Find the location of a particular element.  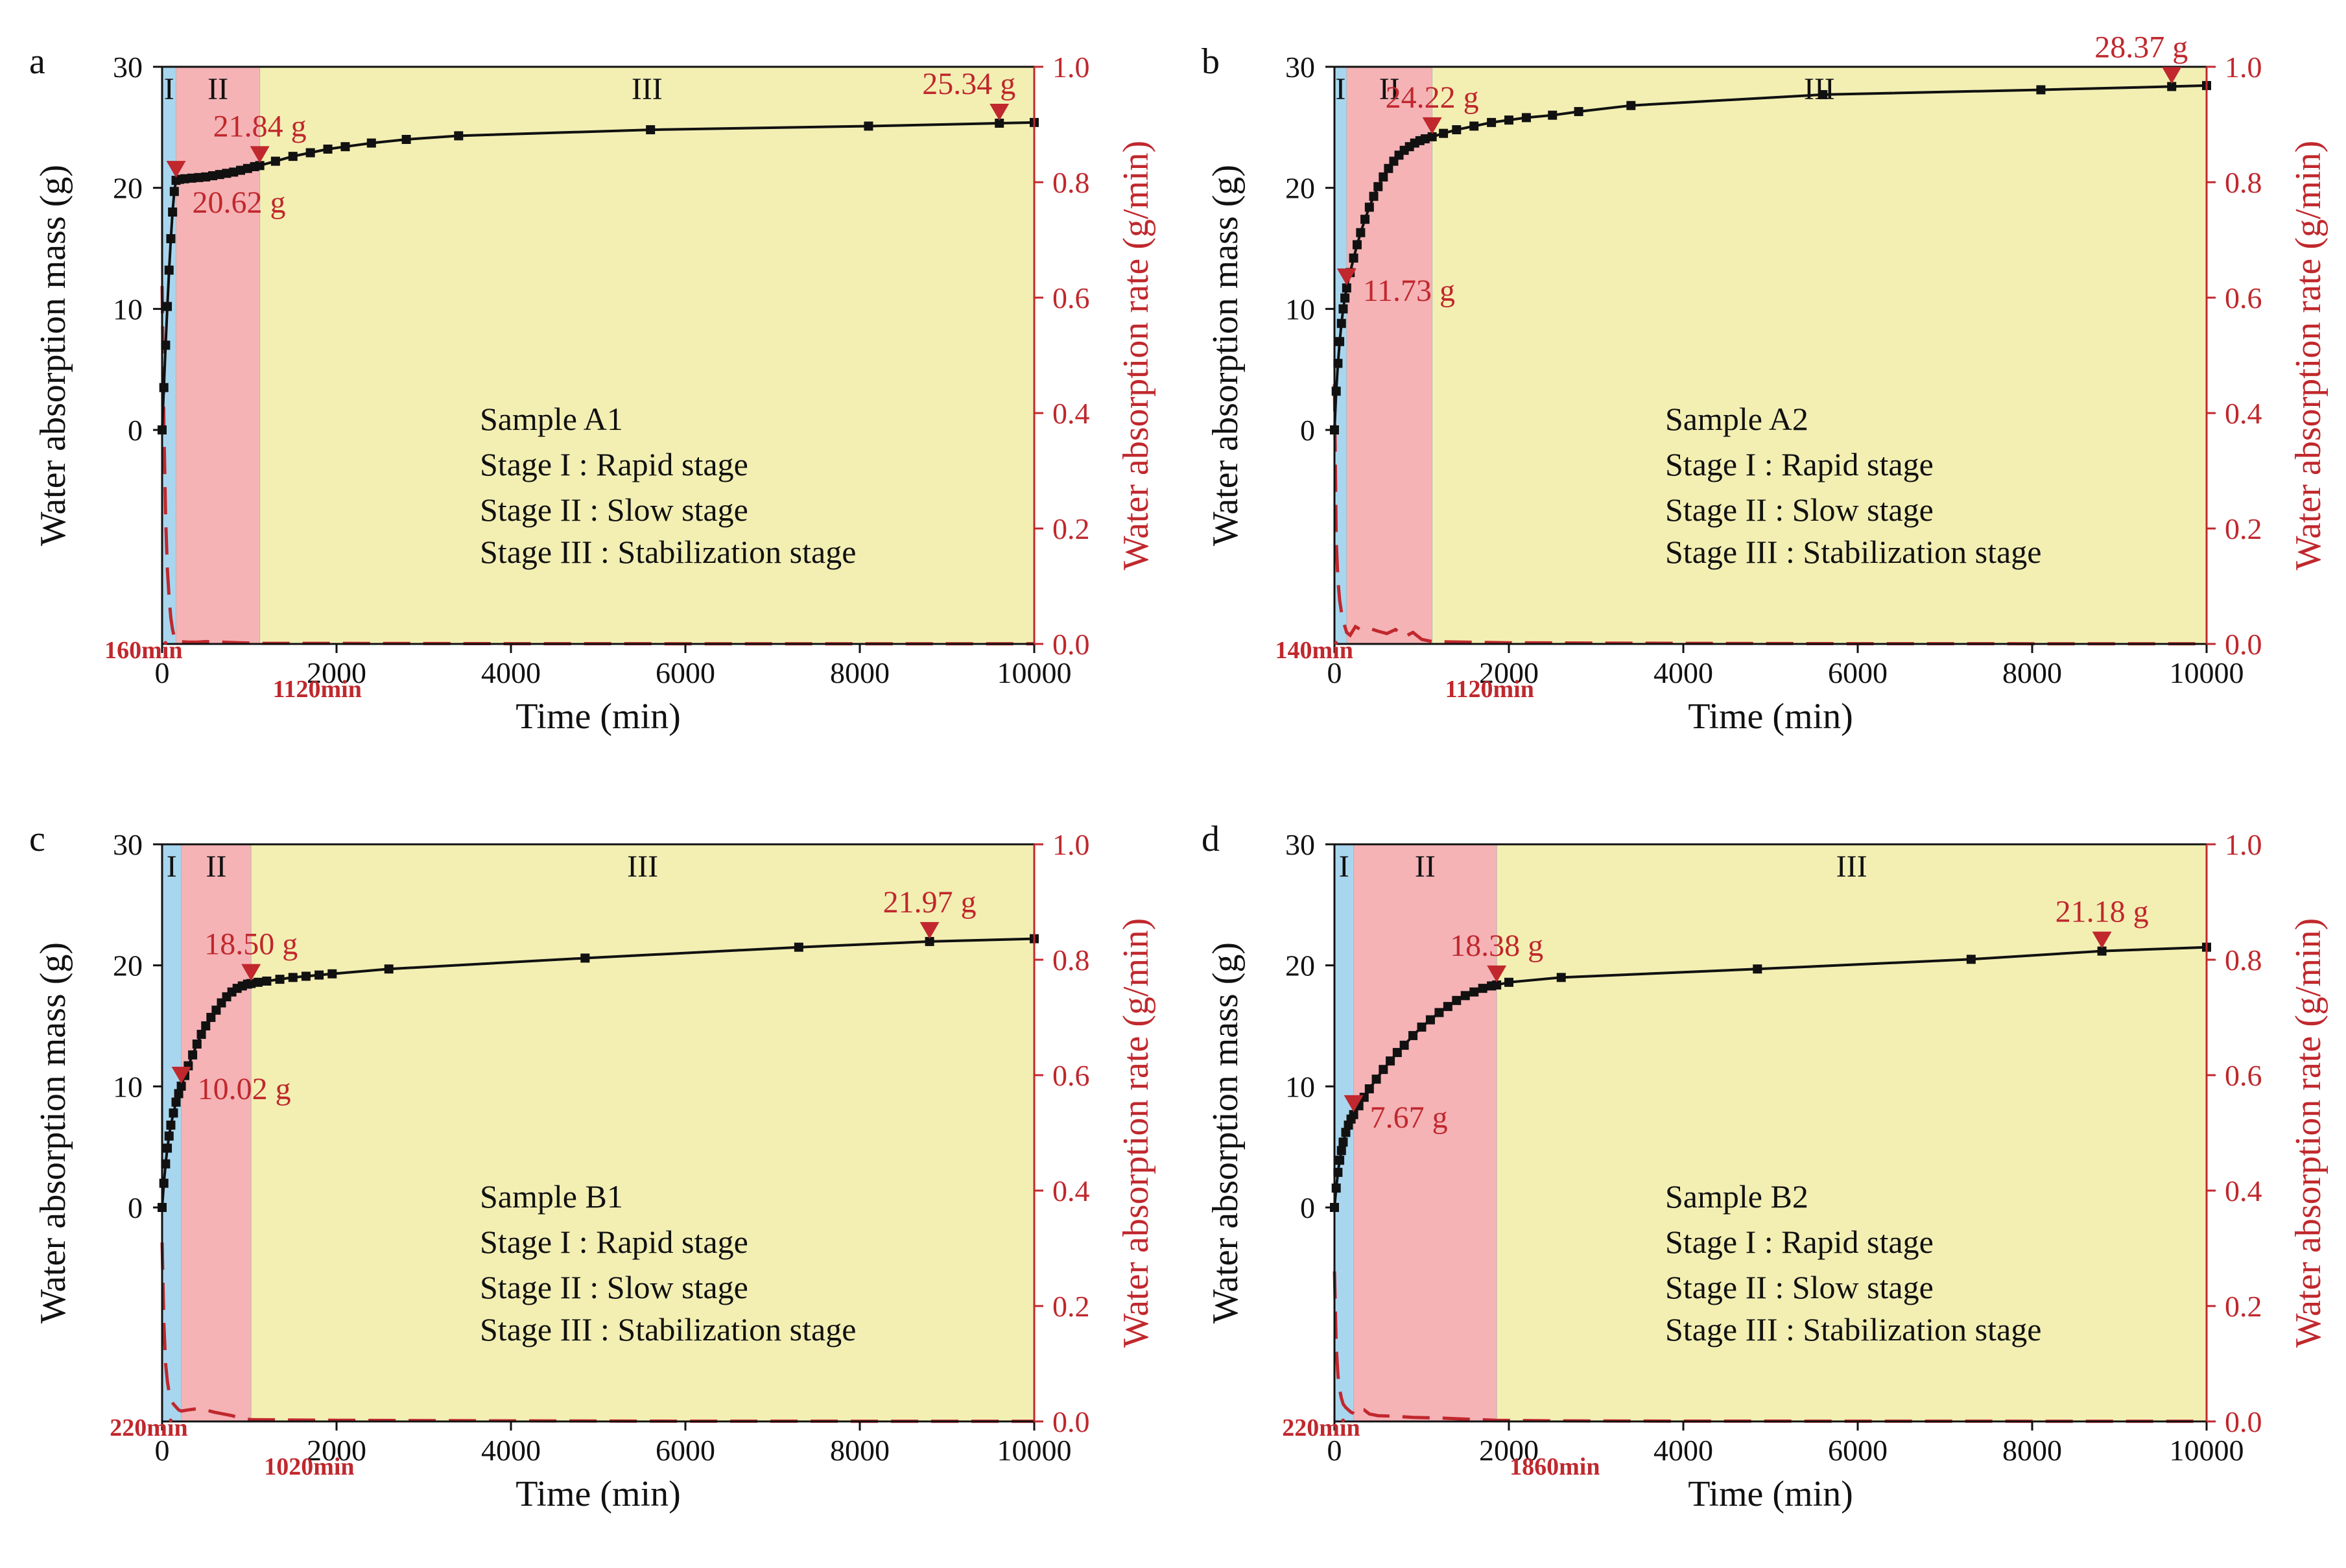

panel-b-y2-tick-label: 0.8 is located at coordinates (2243, 182).